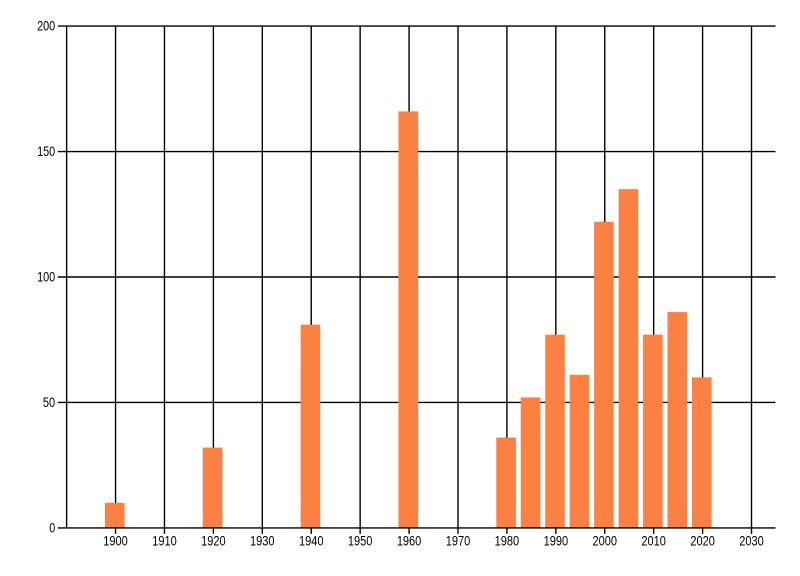 Image resolution: width=800 pixels, height=576 pixels. What do you see at coordinates (46, 151) in the screenshot?
I see `svg-text: 150` at bounding box center [46, 151].